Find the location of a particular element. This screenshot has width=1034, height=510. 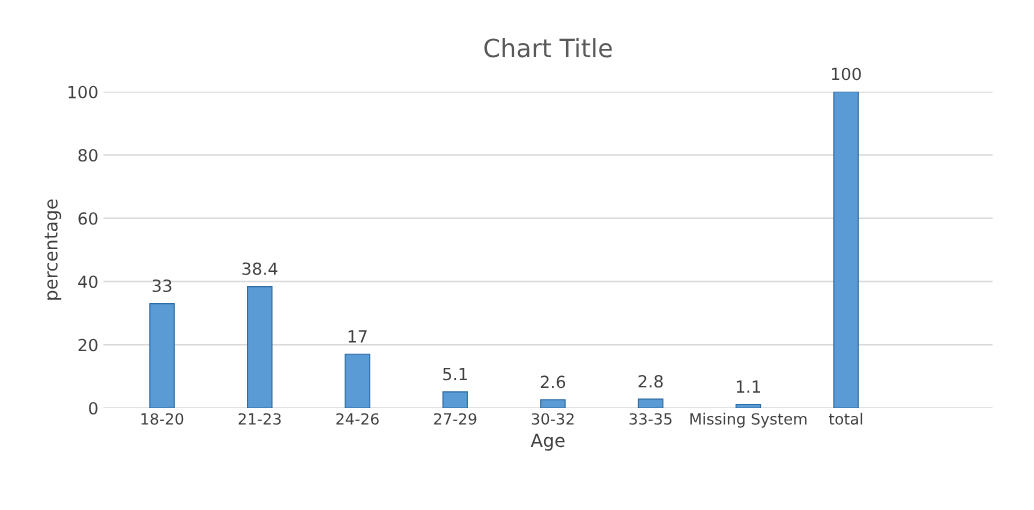

data-label: 38.4 is located at coordinates (260, 269).